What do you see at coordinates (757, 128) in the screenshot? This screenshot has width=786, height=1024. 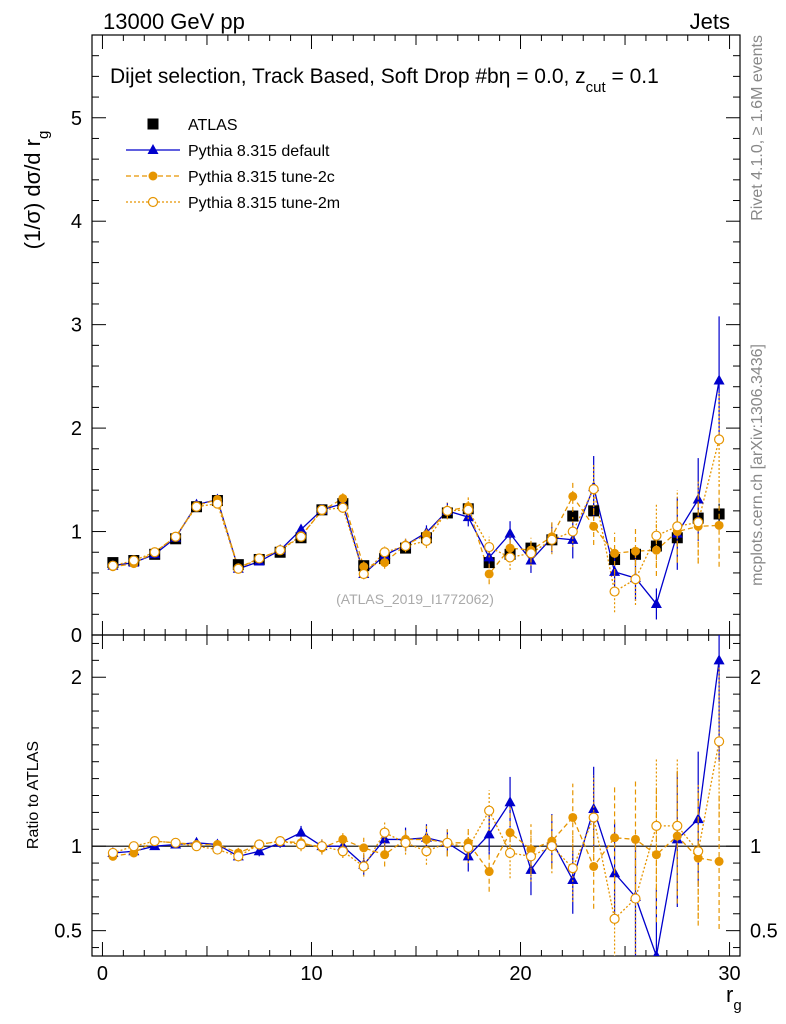 I see `rivet-note: Rivet 4.1.0, ≥ 1.6M events` at bounding box center [757, 128].